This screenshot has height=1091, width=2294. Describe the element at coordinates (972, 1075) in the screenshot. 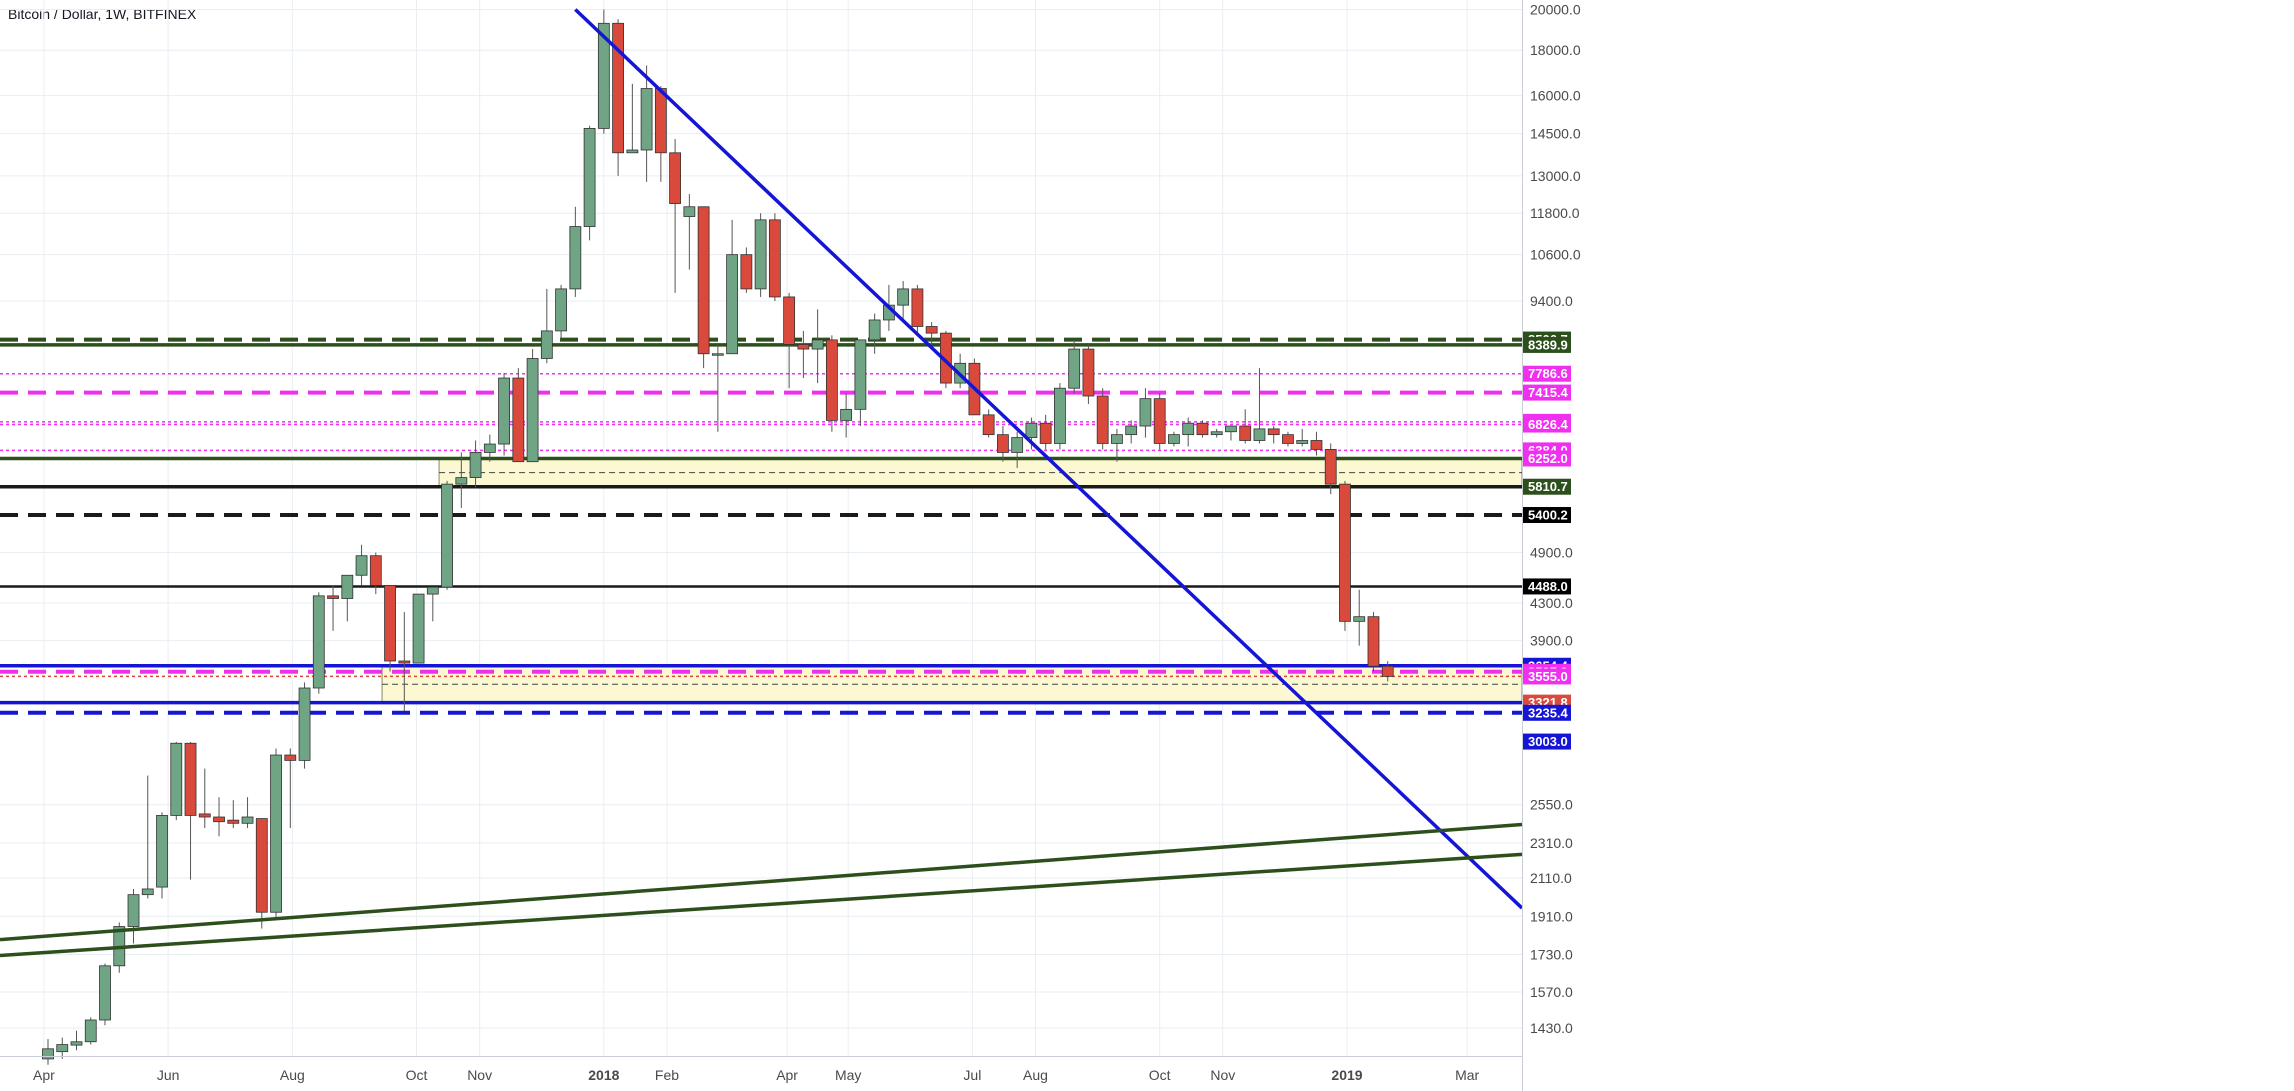

I see `x-tick-label: Jul` at that location.